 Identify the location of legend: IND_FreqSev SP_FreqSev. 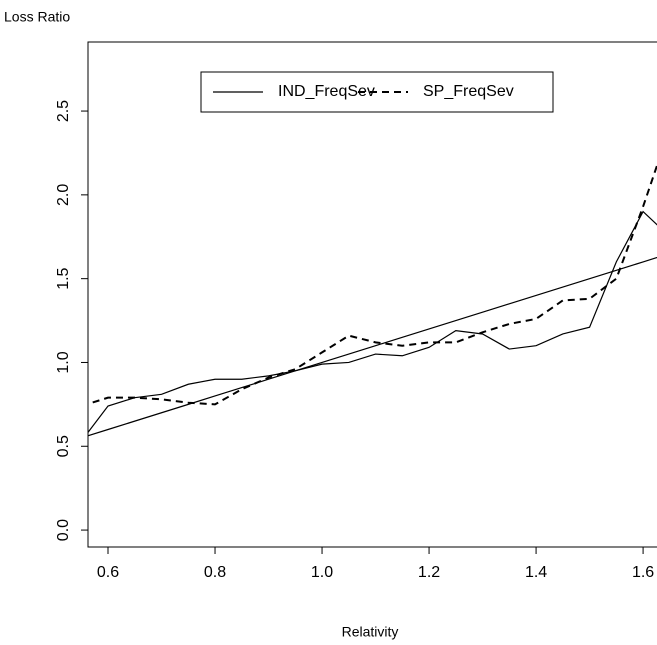
(377, 92).